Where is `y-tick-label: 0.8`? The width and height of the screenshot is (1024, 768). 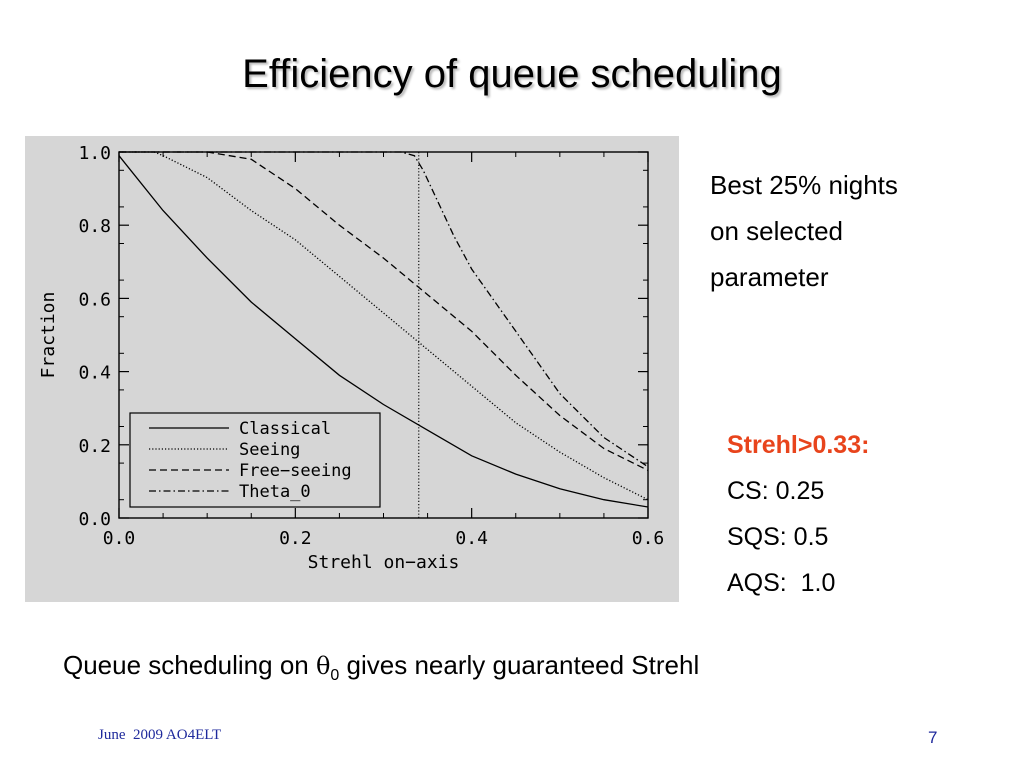 y-tick-label: 0.8 is located at coordinates (94, 226).